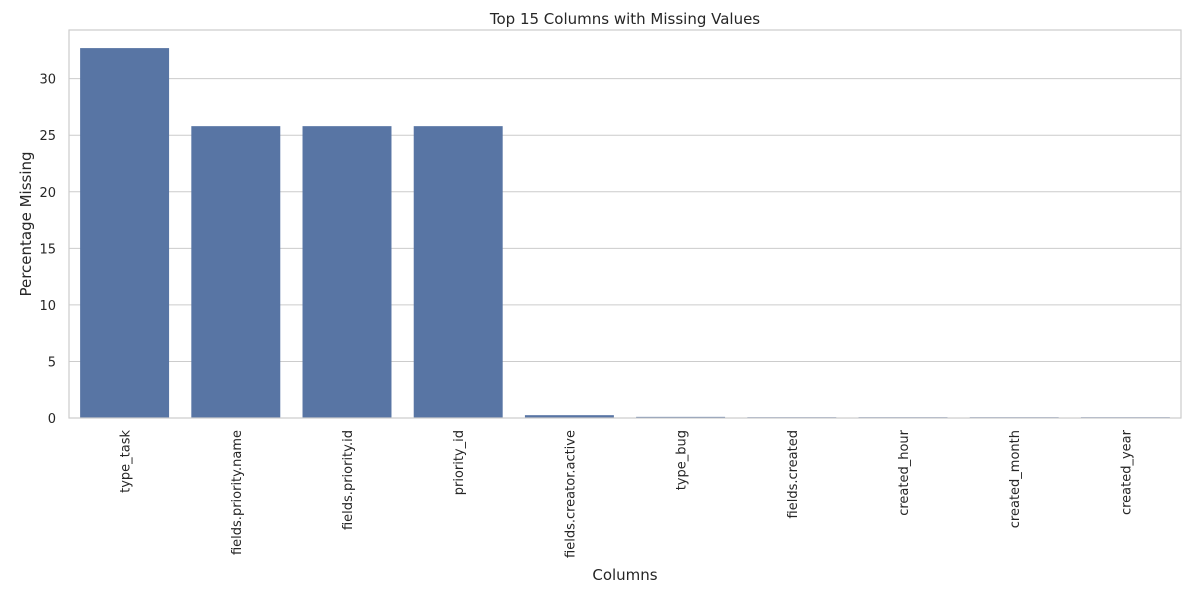  Describe the element at coordinates (347, 272) in the screenshot. I see `bar-fields-priority-id` at that location.